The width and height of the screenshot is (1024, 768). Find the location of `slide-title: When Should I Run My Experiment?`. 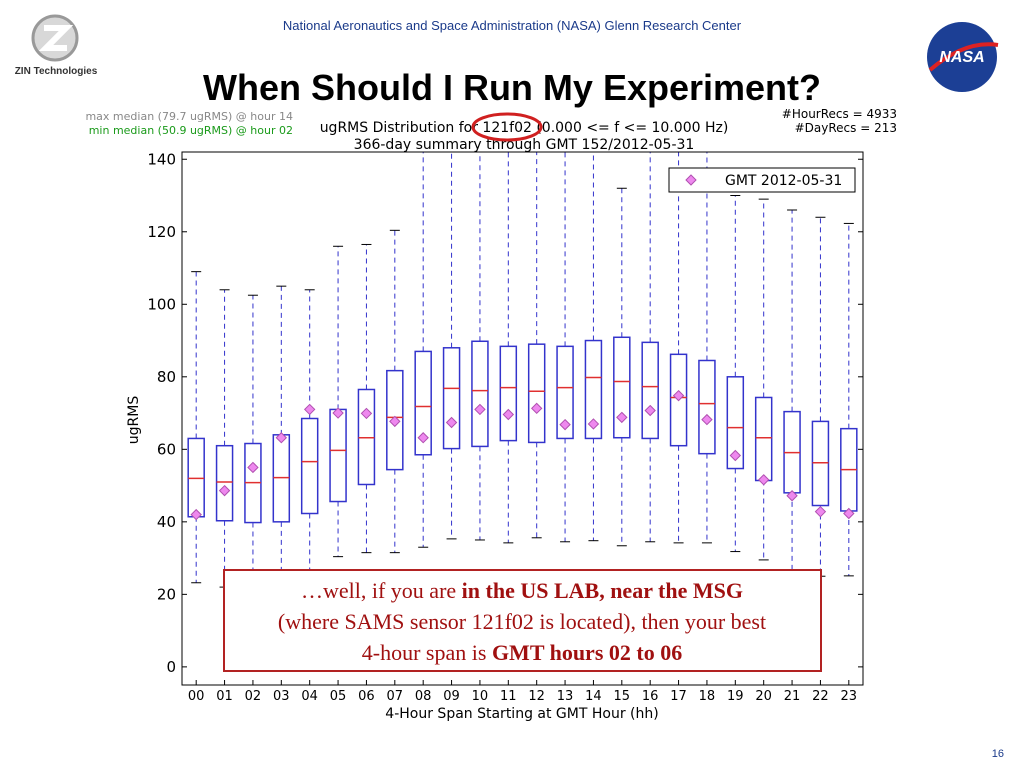

slide-title: When Should I Run My Experiment? is located at coordinates (512, 87).